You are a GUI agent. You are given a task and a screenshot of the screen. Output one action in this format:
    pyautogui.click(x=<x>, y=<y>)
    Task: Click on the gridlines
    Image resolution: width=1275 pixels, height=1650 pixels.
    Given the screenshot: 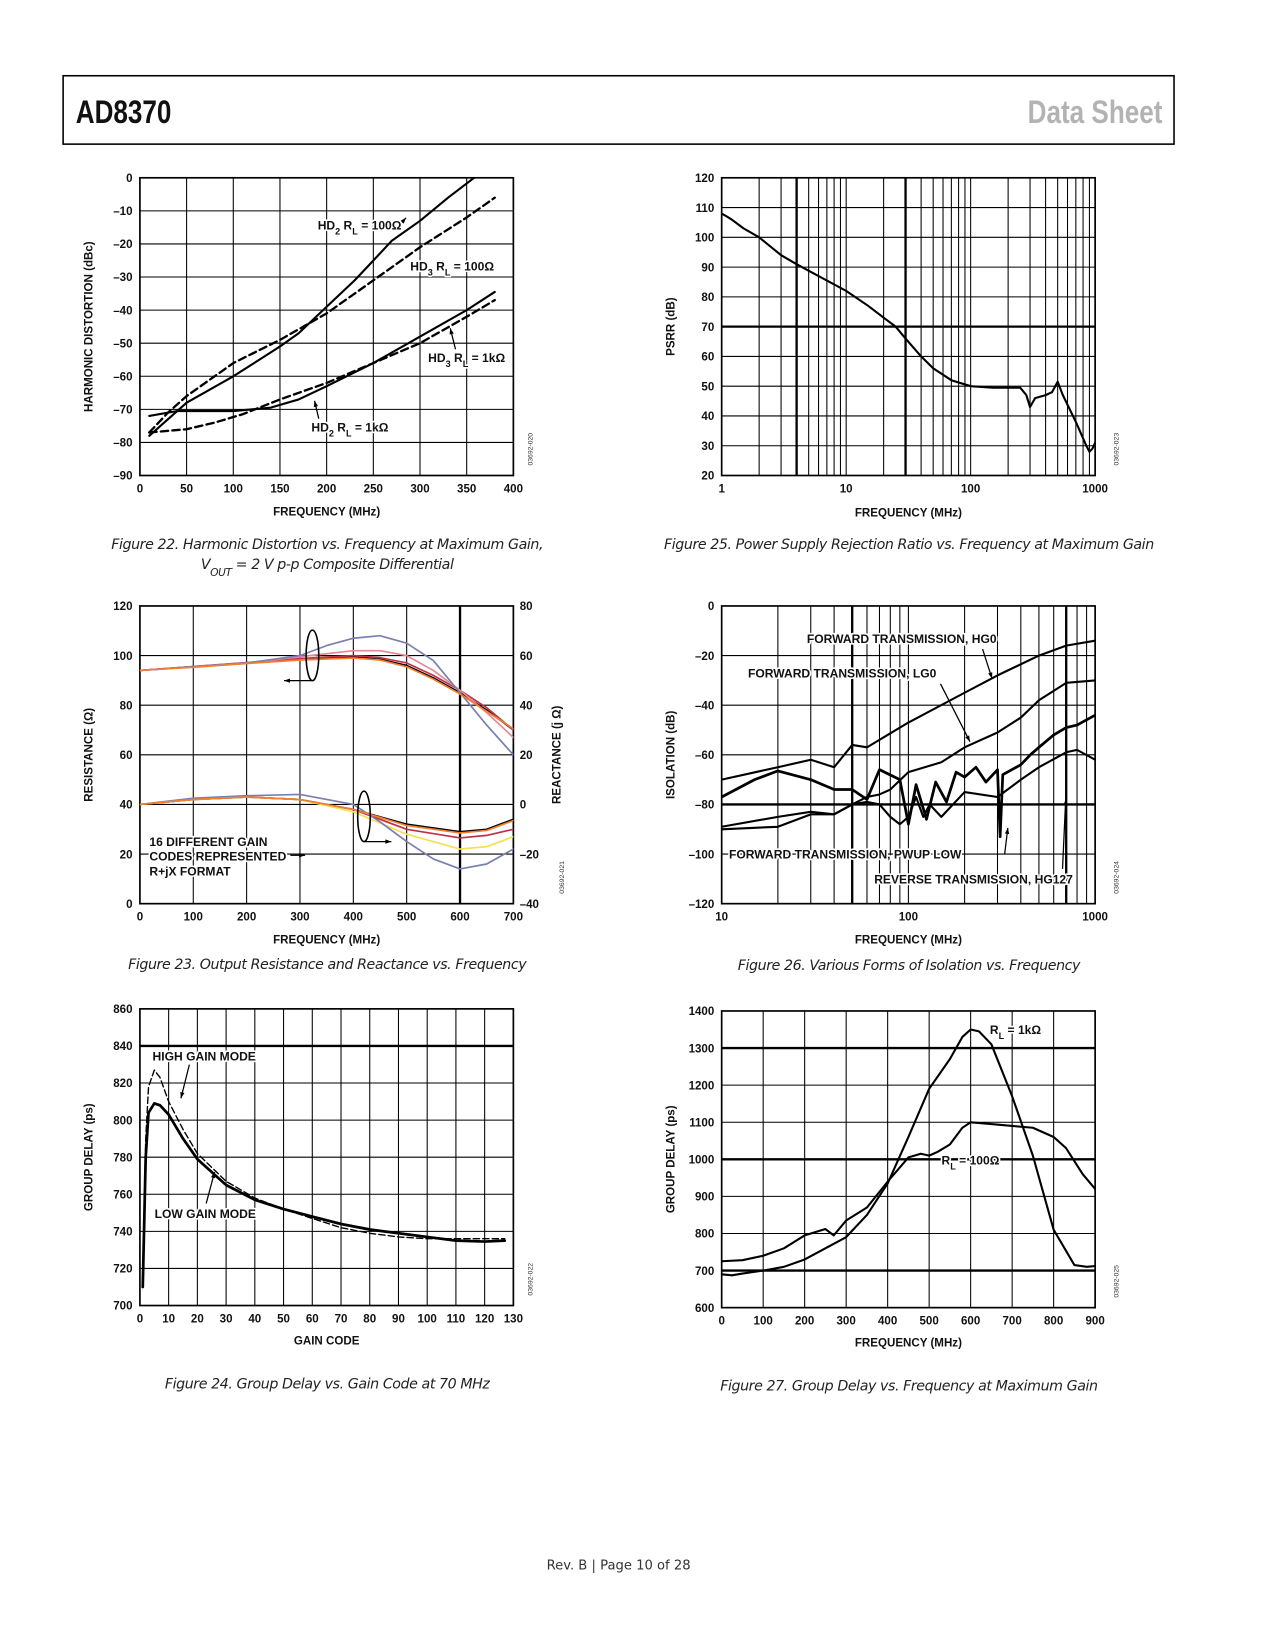 What is the action you would take?
    pyautogui.click(x=908, y=326)
    